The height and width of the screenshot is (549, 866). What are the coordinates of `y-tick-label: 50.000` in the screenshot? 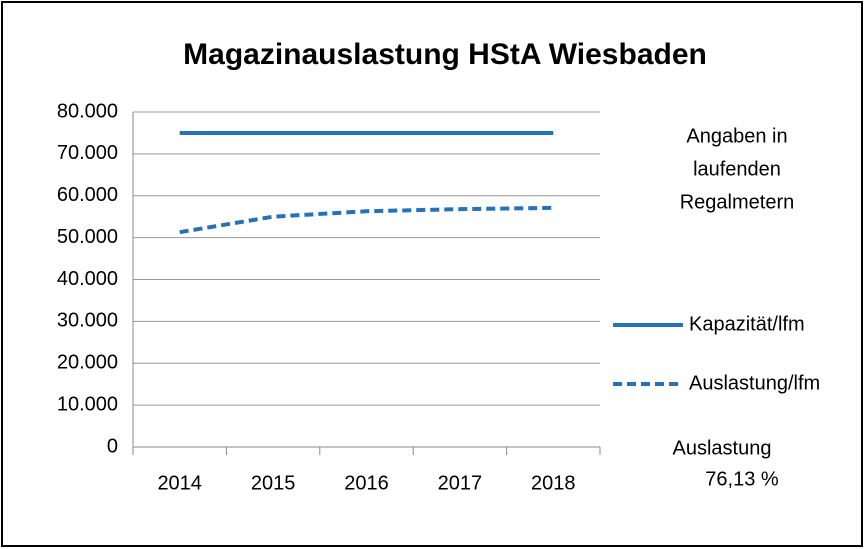 It's located at (87, 237).